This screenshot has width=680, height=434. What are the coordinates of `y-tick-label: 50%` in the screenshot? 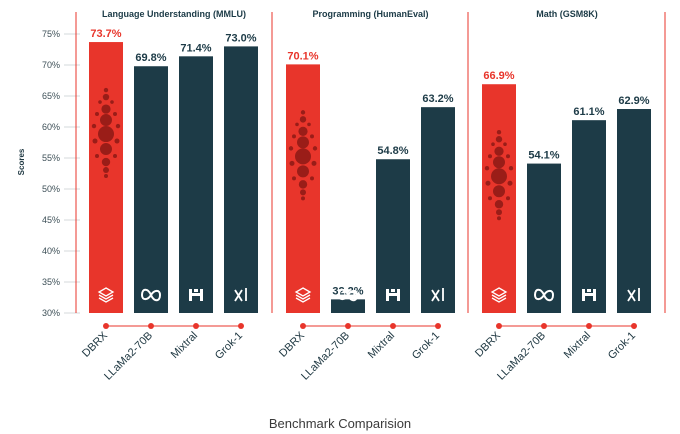 It's located at (51, 189).